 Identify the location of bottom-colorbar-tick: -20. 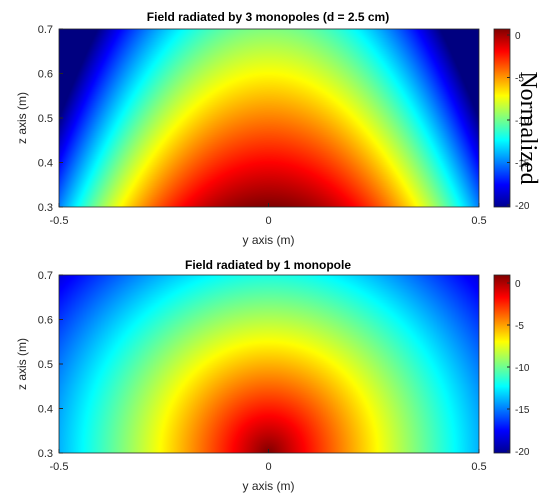
(522, 452).